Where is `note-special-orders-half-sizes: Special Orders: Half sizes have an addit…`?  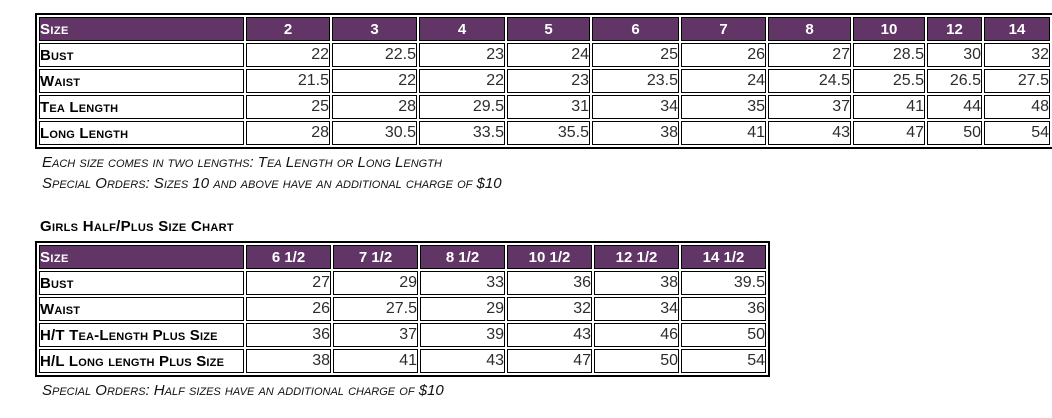
note-special-orders-half-sizes: Special Orders: Half sizes have an addit… is located at coordinates (243, 390).